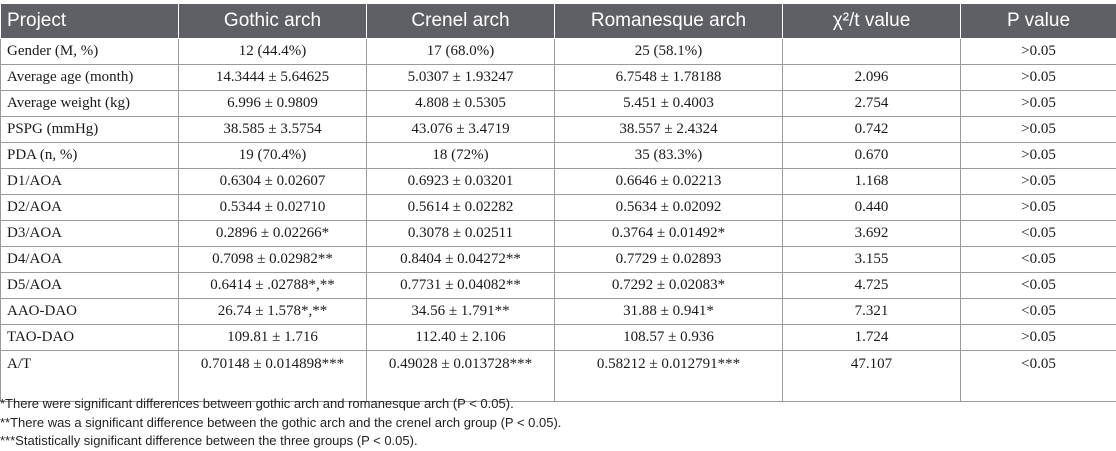  Describe the element at coordinates (89, 181) in the screenshot. I see `table-cell: D1/AOA` at that location.